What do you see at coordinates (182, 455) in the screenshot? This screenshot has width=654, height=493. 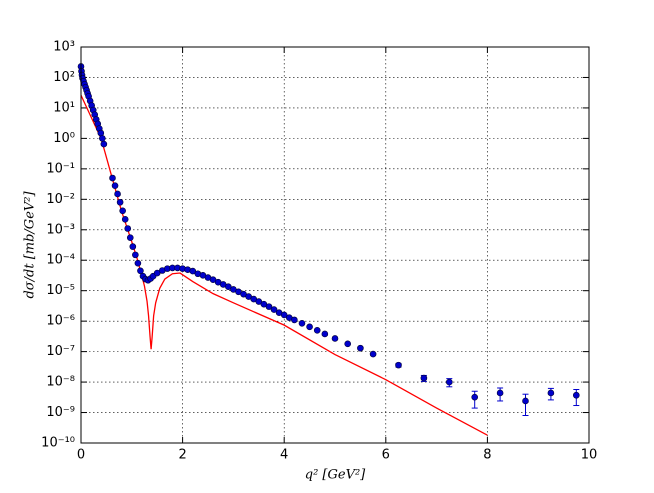 I see `x-tick-label: 2` at bounding box center [182, 455].